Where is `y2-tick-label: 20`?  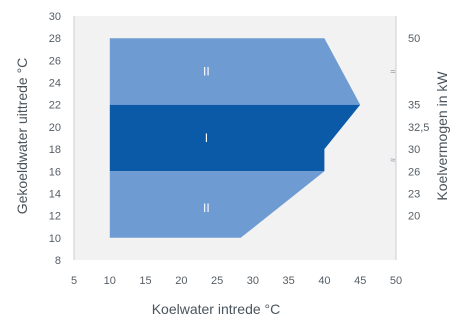 y2-tick-label: 20 is located at coordinates (414, 217).